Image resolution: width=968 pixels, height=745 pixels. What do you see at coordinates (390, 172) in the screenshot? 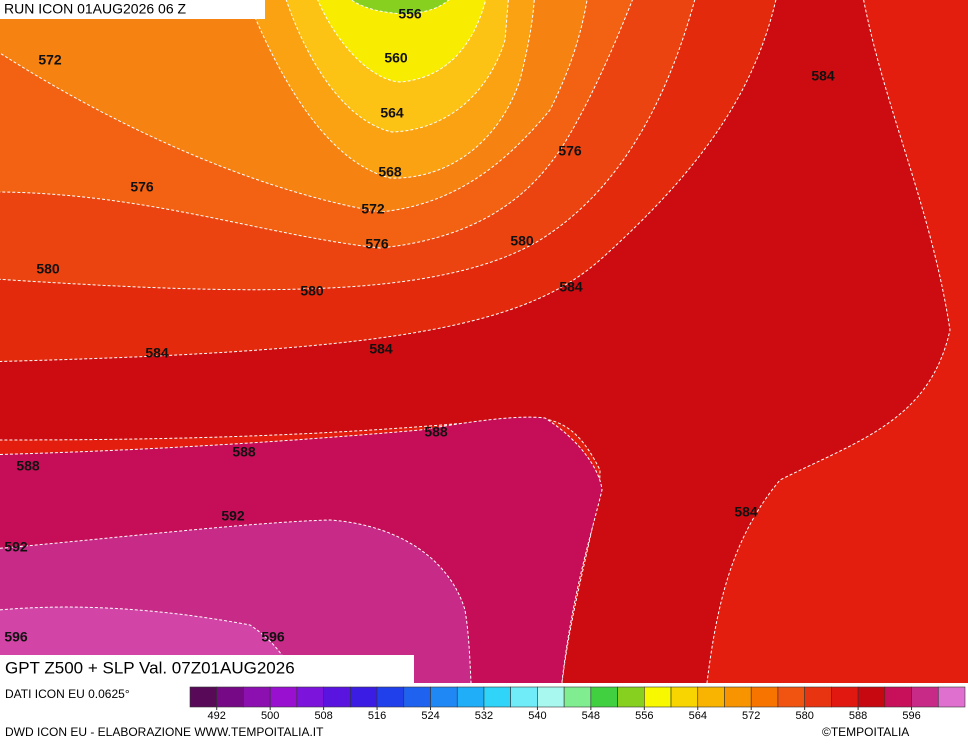
I see `contour-label: 568` at bounding box center [390, 172].